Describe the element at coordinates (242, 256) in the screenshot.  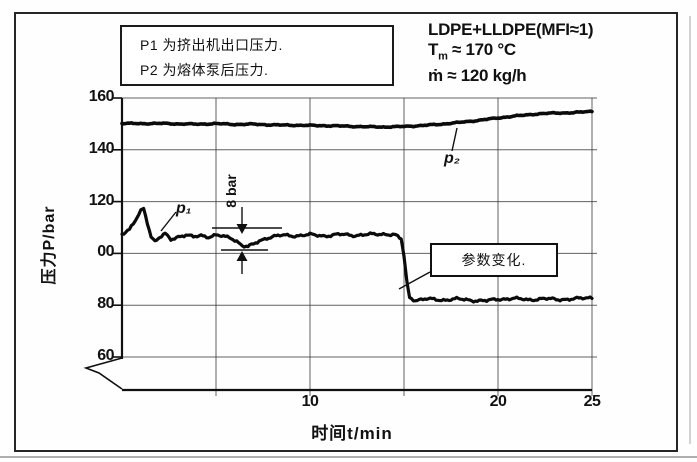
I see `up-arrow-icon` at that location.